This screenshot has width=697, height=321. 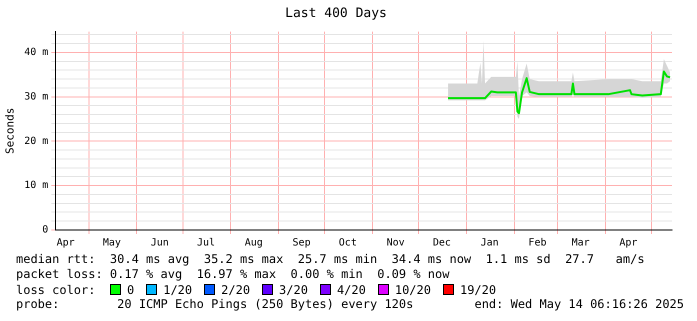 What do you see at coordinates (159, 243) in the screenshot?
I see `x-tick-label: Jun` at bounding box center [159, 243].